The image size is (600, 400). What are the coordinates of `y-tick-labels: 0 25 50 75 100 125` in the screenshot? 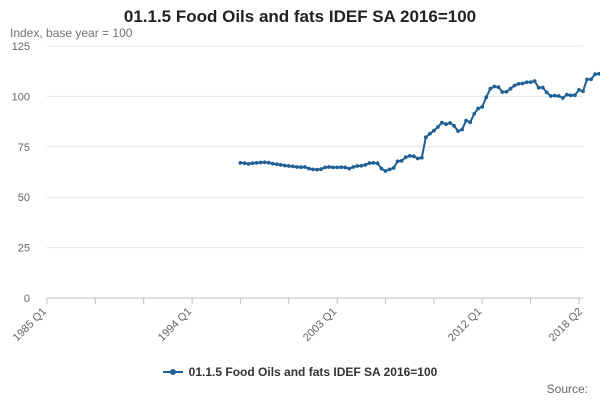 It's located at (21, 173).